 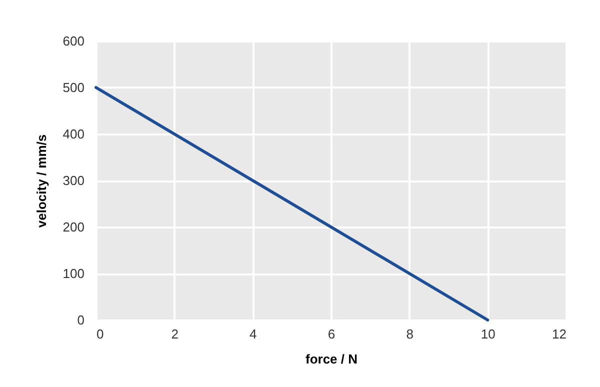 What do you see at coordinates (73, 227) in the screenshot?
I see `y-tick-label: 200` at bounding box center [73, 227].